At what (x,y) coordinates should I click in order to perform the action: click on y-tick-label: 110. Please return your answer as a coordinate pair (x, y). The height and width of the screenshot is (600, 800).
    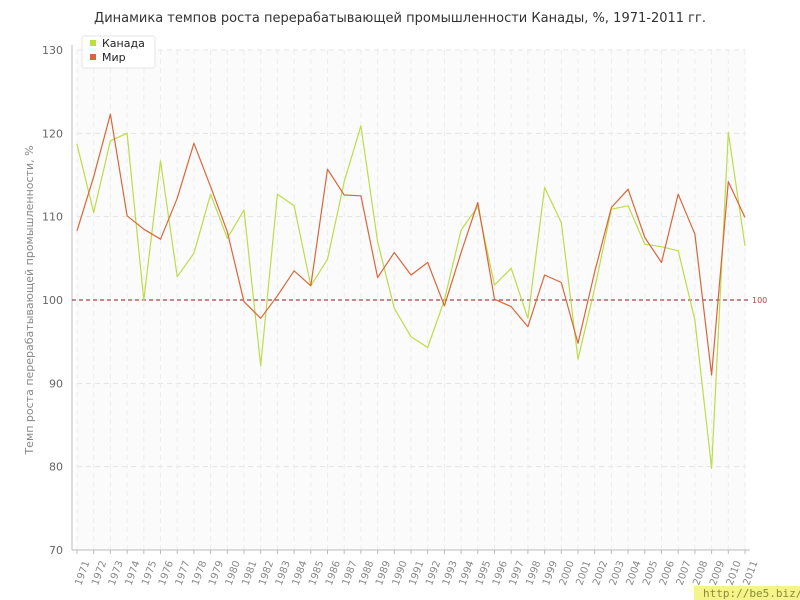
    Looking at the image, I should click on (52, 217).